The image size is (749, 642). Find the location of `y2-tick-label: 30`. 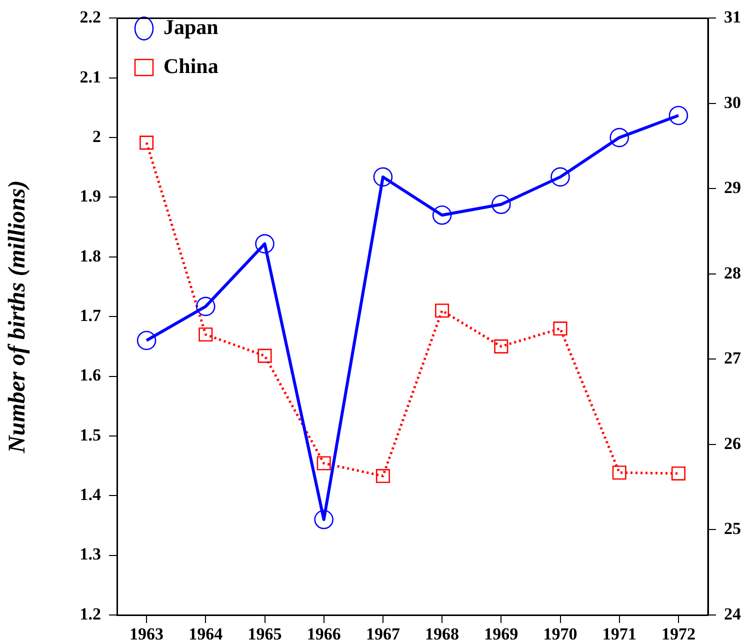

y2-tick-label: 30 is located at coordinates (732, 102).